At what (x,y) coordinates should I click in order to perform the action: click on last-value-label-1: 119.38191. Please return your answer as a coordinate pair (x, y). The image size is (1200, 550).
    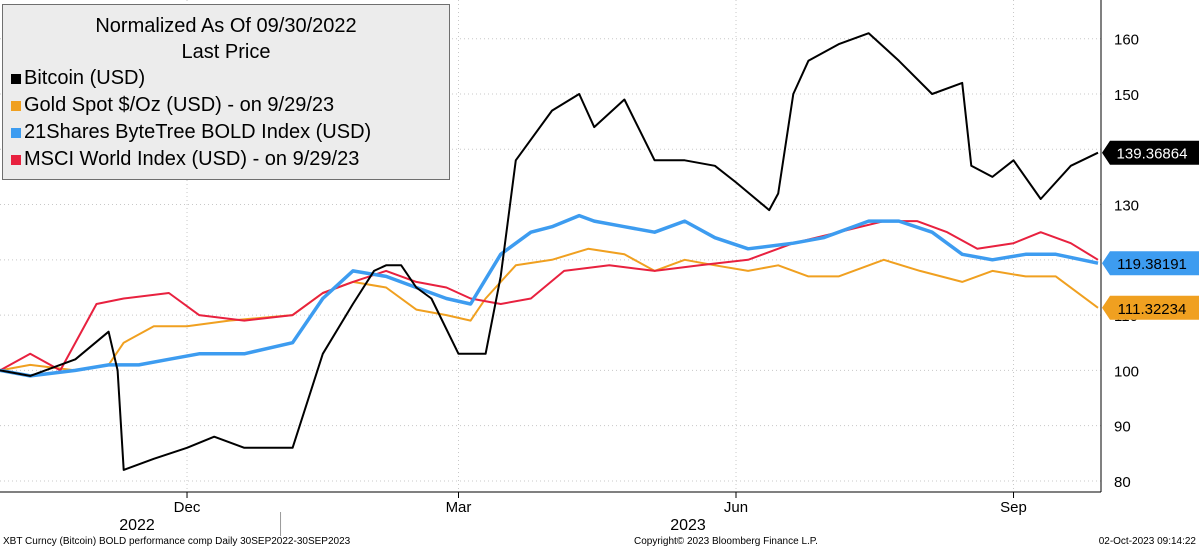
    Looking at the image, I should click on (1150, 263).